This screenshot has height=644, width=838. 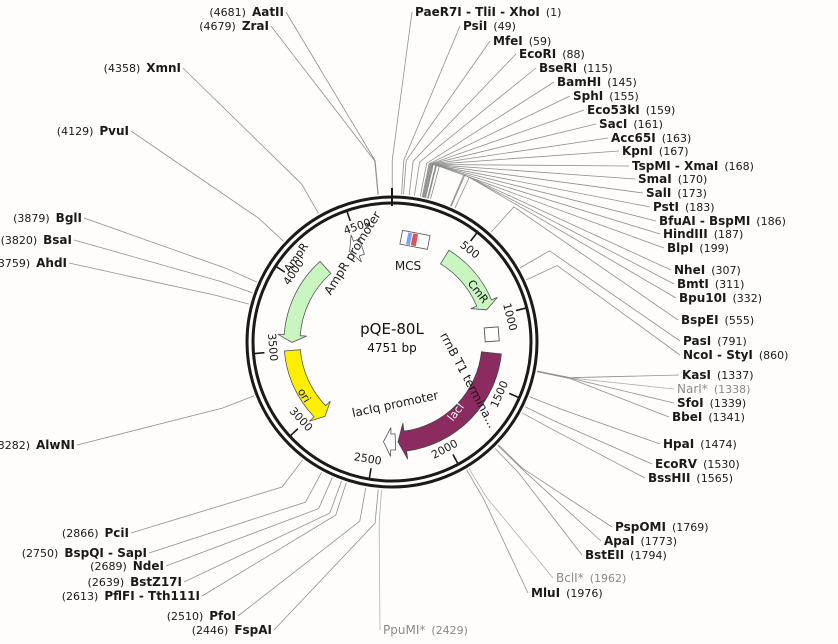 I want to click on site-position: (4358), so click(x=122, y=68).